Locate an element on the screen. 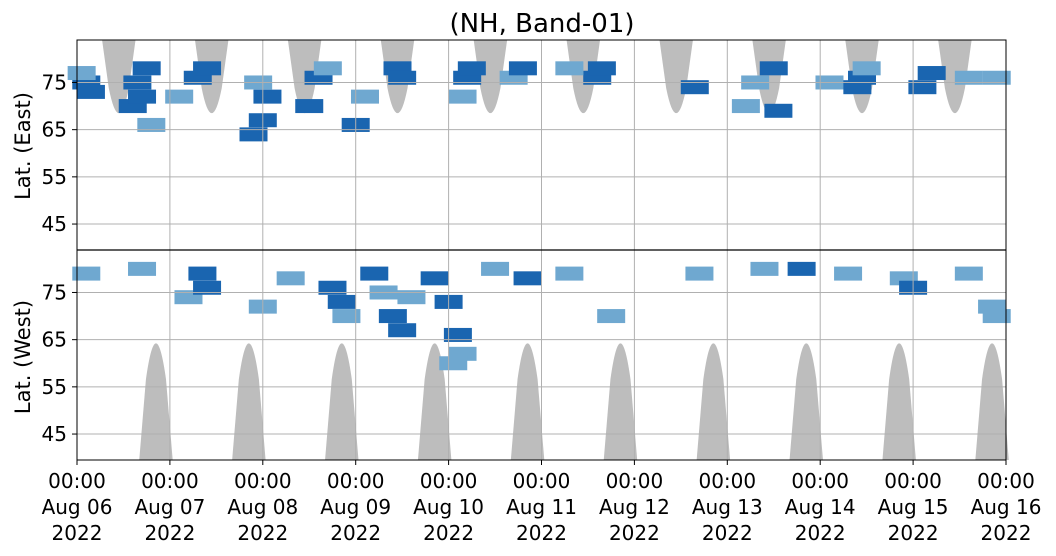 The width and height of the screenshot is (1056, 556). x-tick-label-2-year: 2022 is located at coordinates (262, 533).